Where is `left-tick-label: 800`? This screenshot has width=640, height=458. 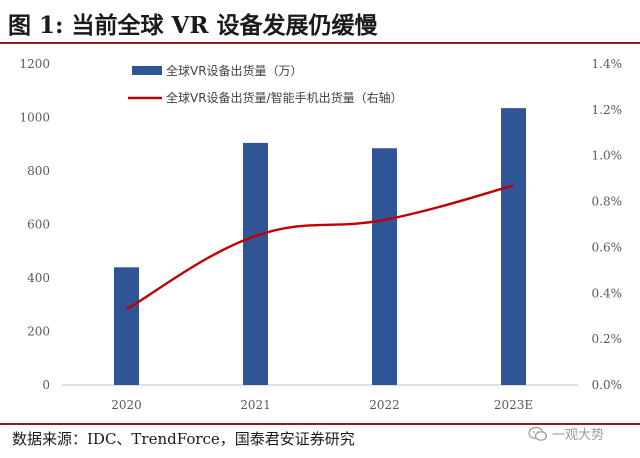
left-tick-label: 800 is located at coordinates (38, 171).